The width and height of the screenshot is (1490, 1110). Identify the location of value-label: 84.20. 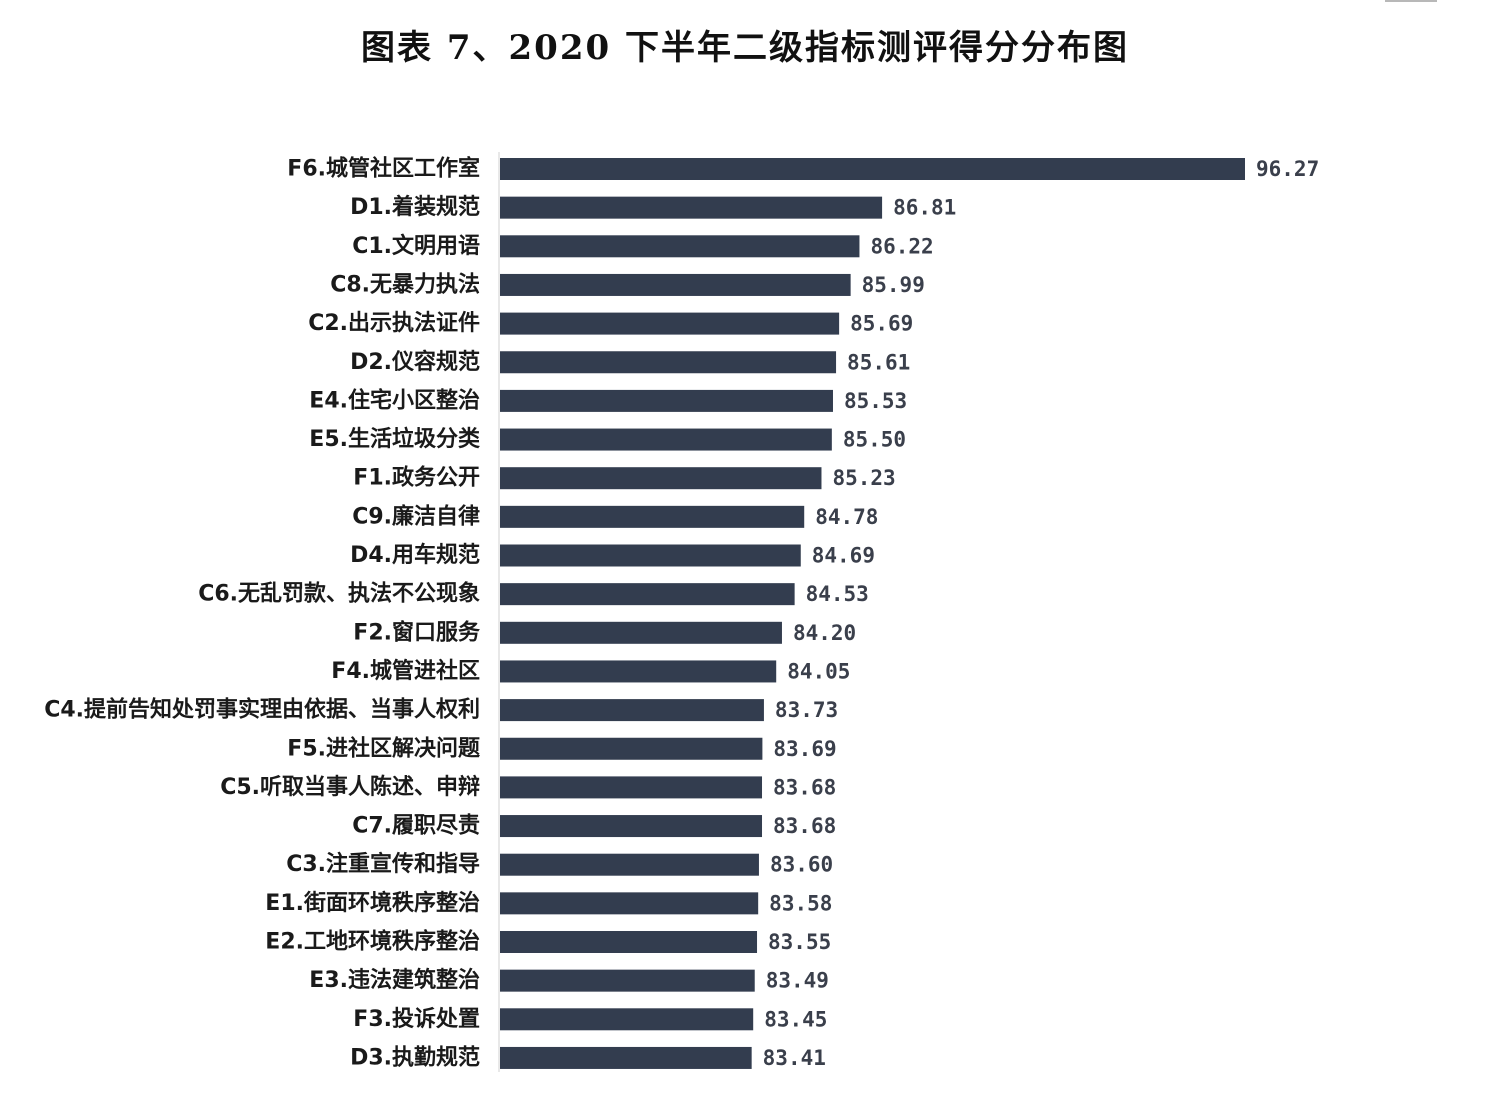
(824, 633).